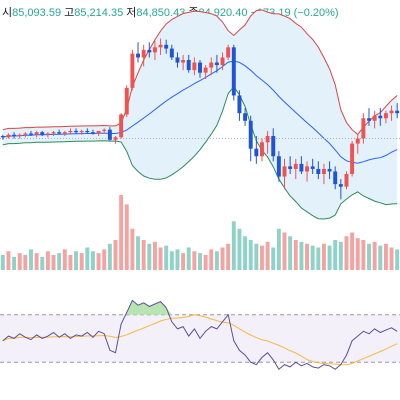 The width and height of the screenshot is (400, 400). Describe the element at coordinates (37, 13) in the screenshot. I see `open-value: 85,093.59` at that location.